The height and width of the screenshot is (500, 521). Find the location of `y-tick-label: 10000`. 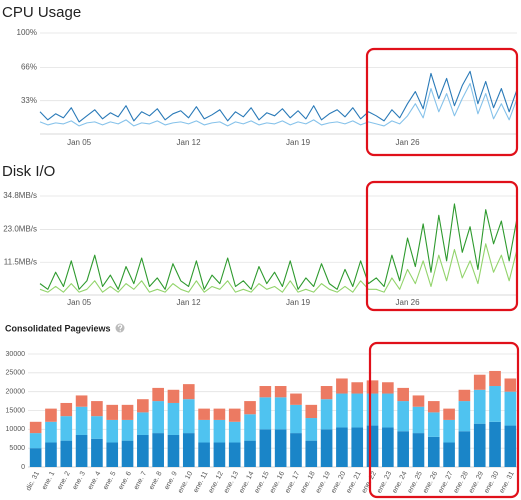

y-tick-label: 10000 is located at coordinates (16, 429).